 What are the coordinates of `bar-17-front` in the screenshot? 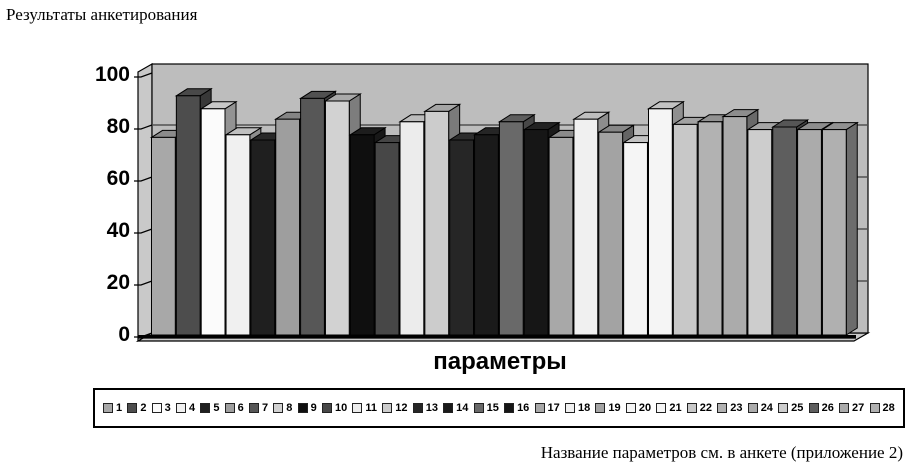 It's located at (561, 236).